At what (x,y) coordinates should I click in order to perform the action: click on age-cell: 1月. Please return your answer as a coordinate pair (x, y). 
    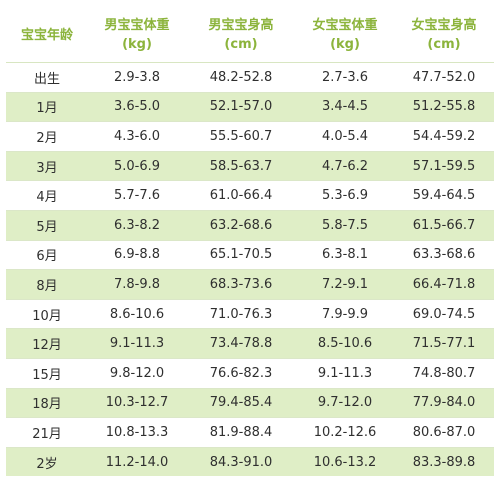
    Looking at the image, I should click on (47, 106).